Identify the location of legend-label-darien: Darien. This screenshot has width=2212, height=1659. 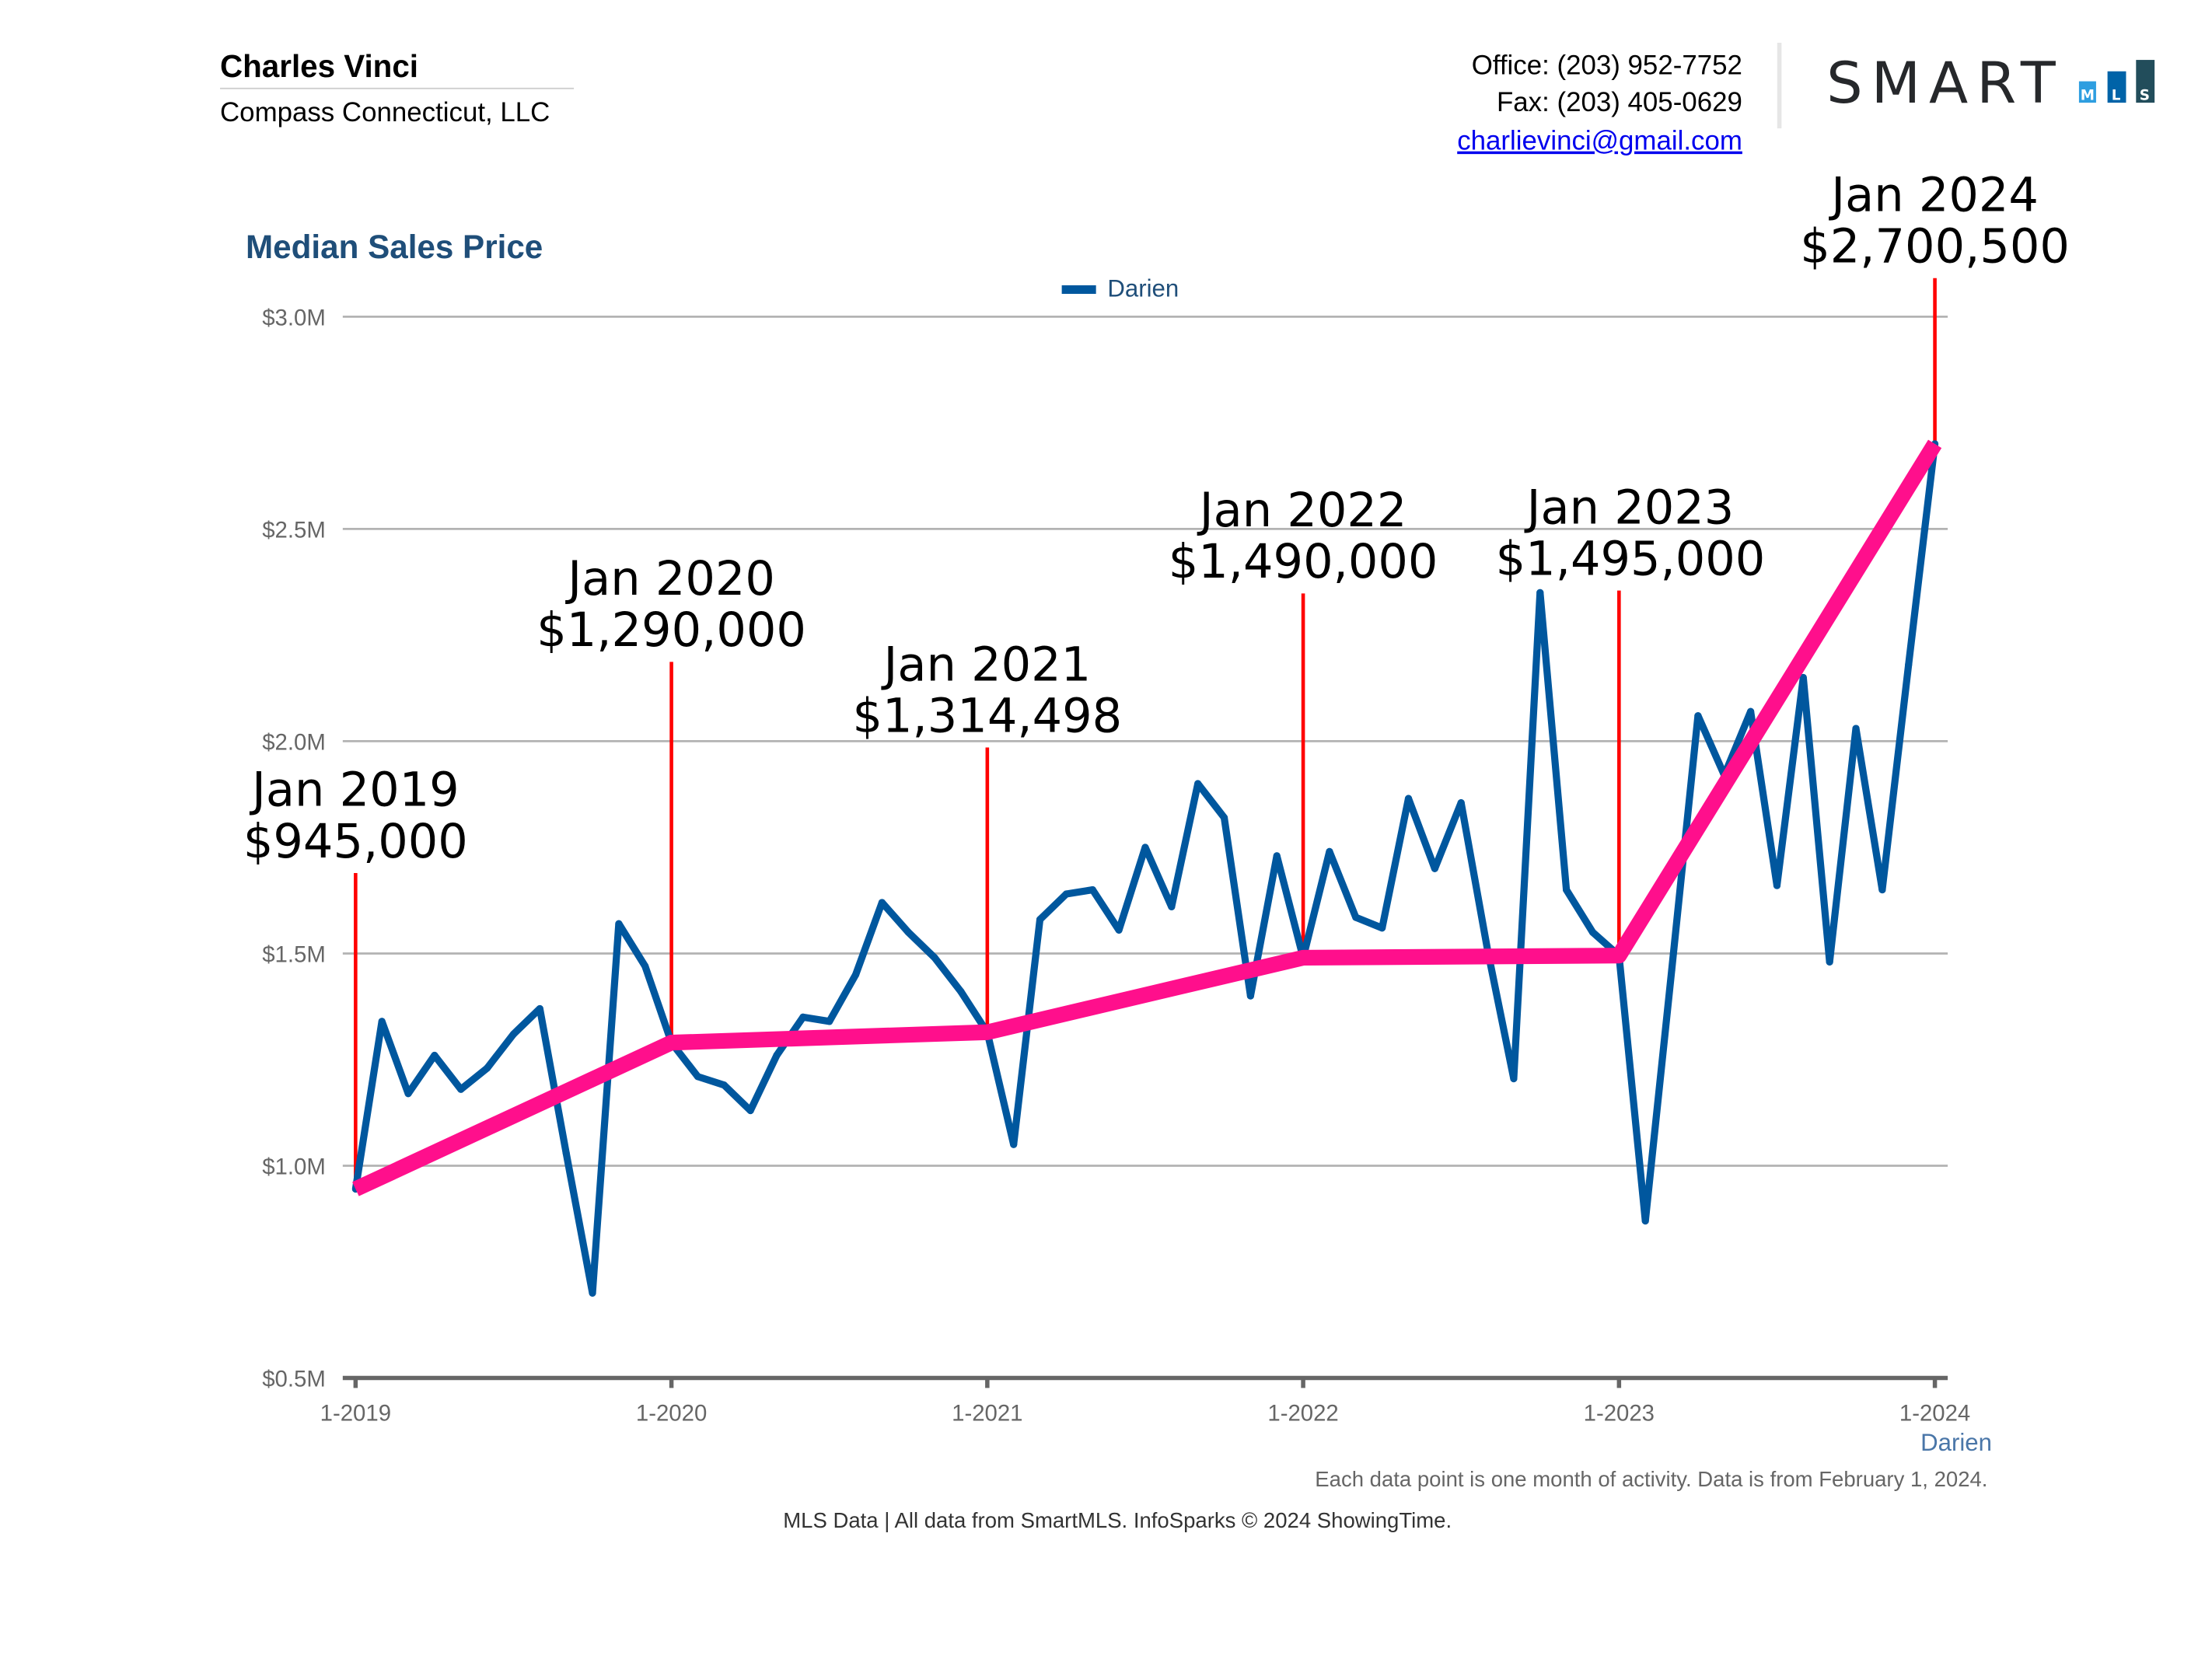
(1143, 288).